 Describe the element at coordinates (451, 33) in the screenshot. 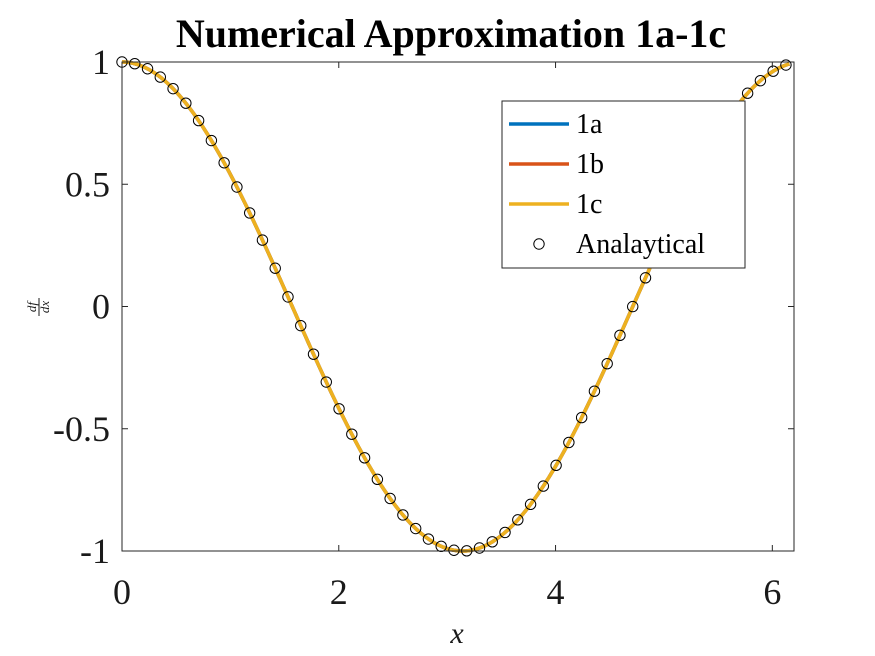

I see `chart-title: Numerical Approximation 1a-1c` at that location.